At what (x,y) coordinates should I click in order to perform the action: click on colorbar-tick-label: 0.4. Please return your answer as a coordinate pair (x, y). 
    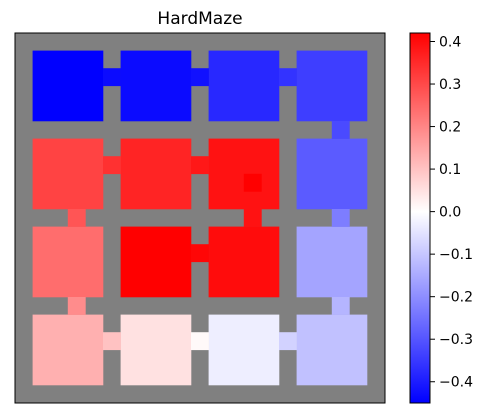
    Looking at the image, I should click on (450, 43).